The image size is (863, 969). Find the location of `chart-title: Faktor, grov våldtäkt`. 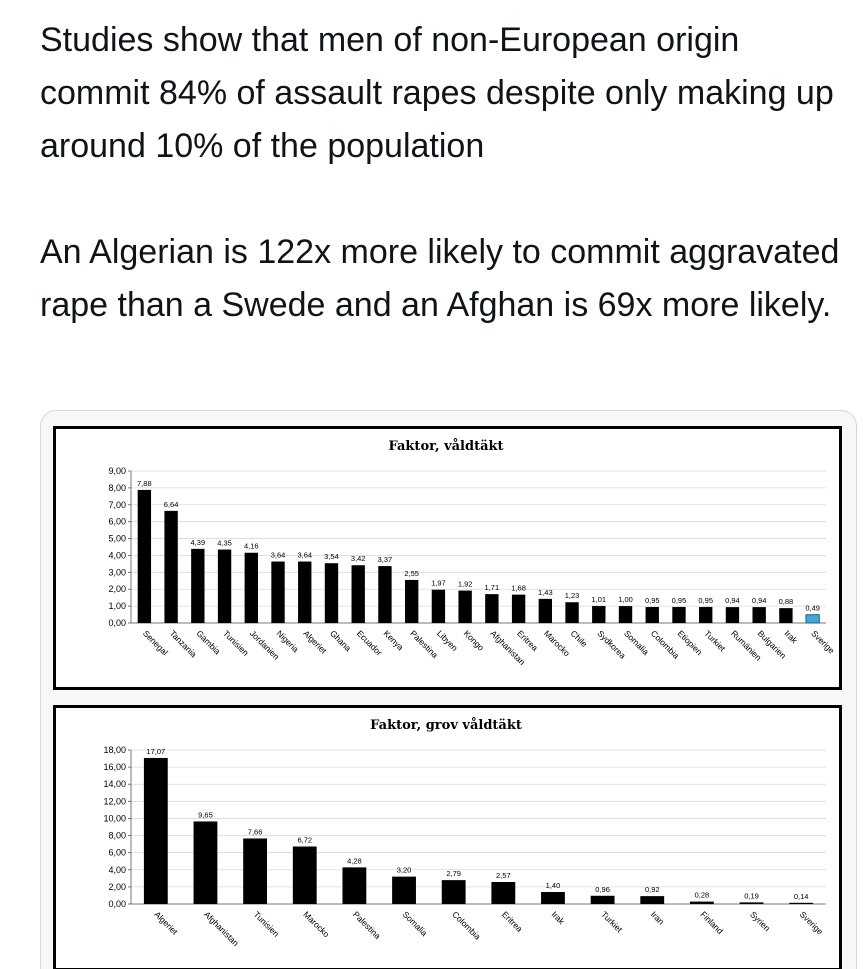

chart-title: Faktor, grov våldtäkt is located at coordinates (446, 725).